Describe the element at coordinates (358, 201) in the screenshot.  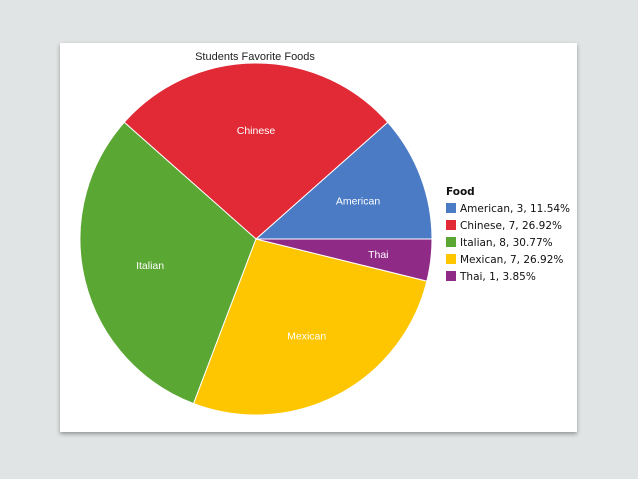
I see `slice-label-american: American` at that location.